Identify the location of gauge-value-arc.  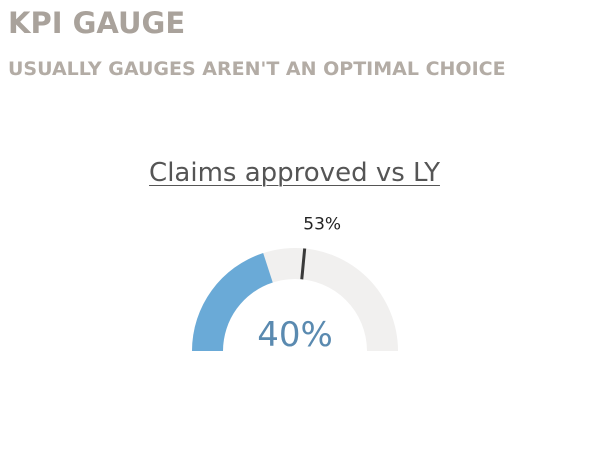
(232, 302).